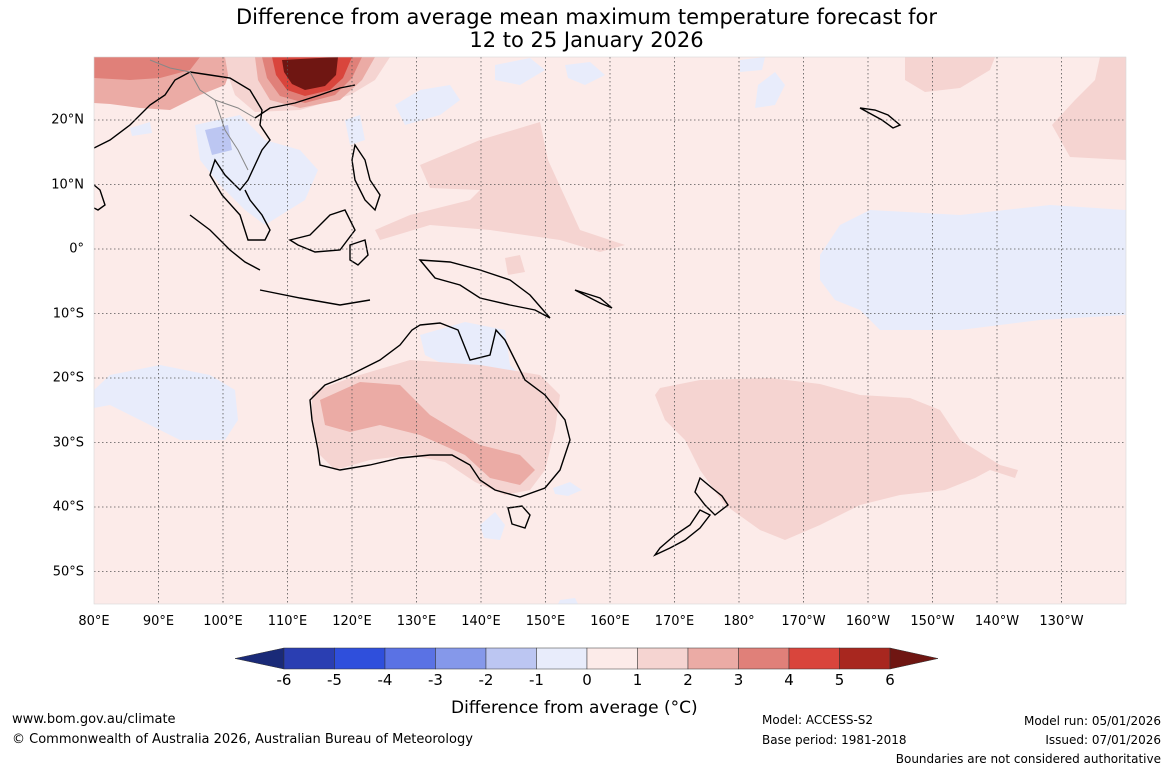  I want to click on colorbar-tick-label: 3, so click(738, 680).